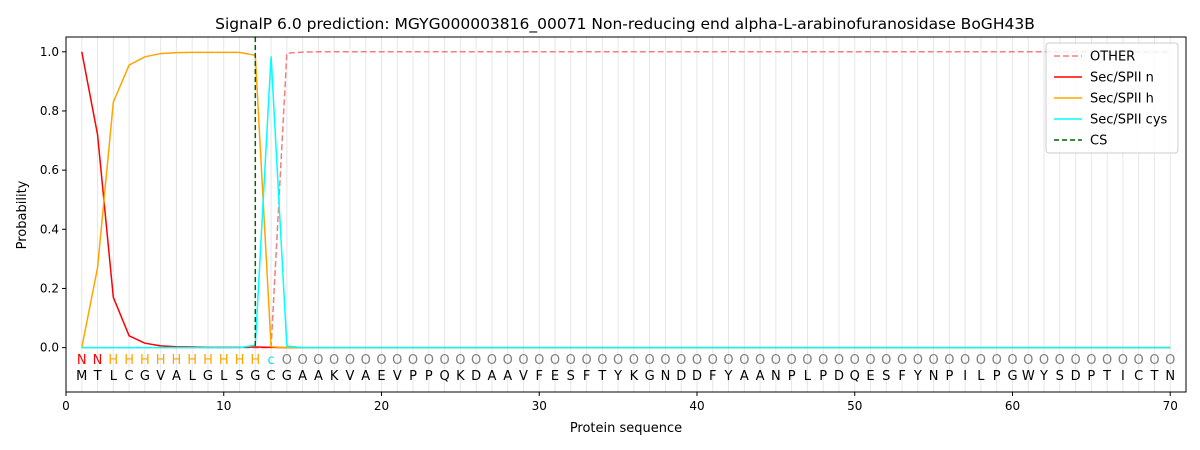 This screenshot has height=450, width=1200. Describe the element at coordinates (223, 406) in the screenshot. I see `x-tick-label: 10` at that location.